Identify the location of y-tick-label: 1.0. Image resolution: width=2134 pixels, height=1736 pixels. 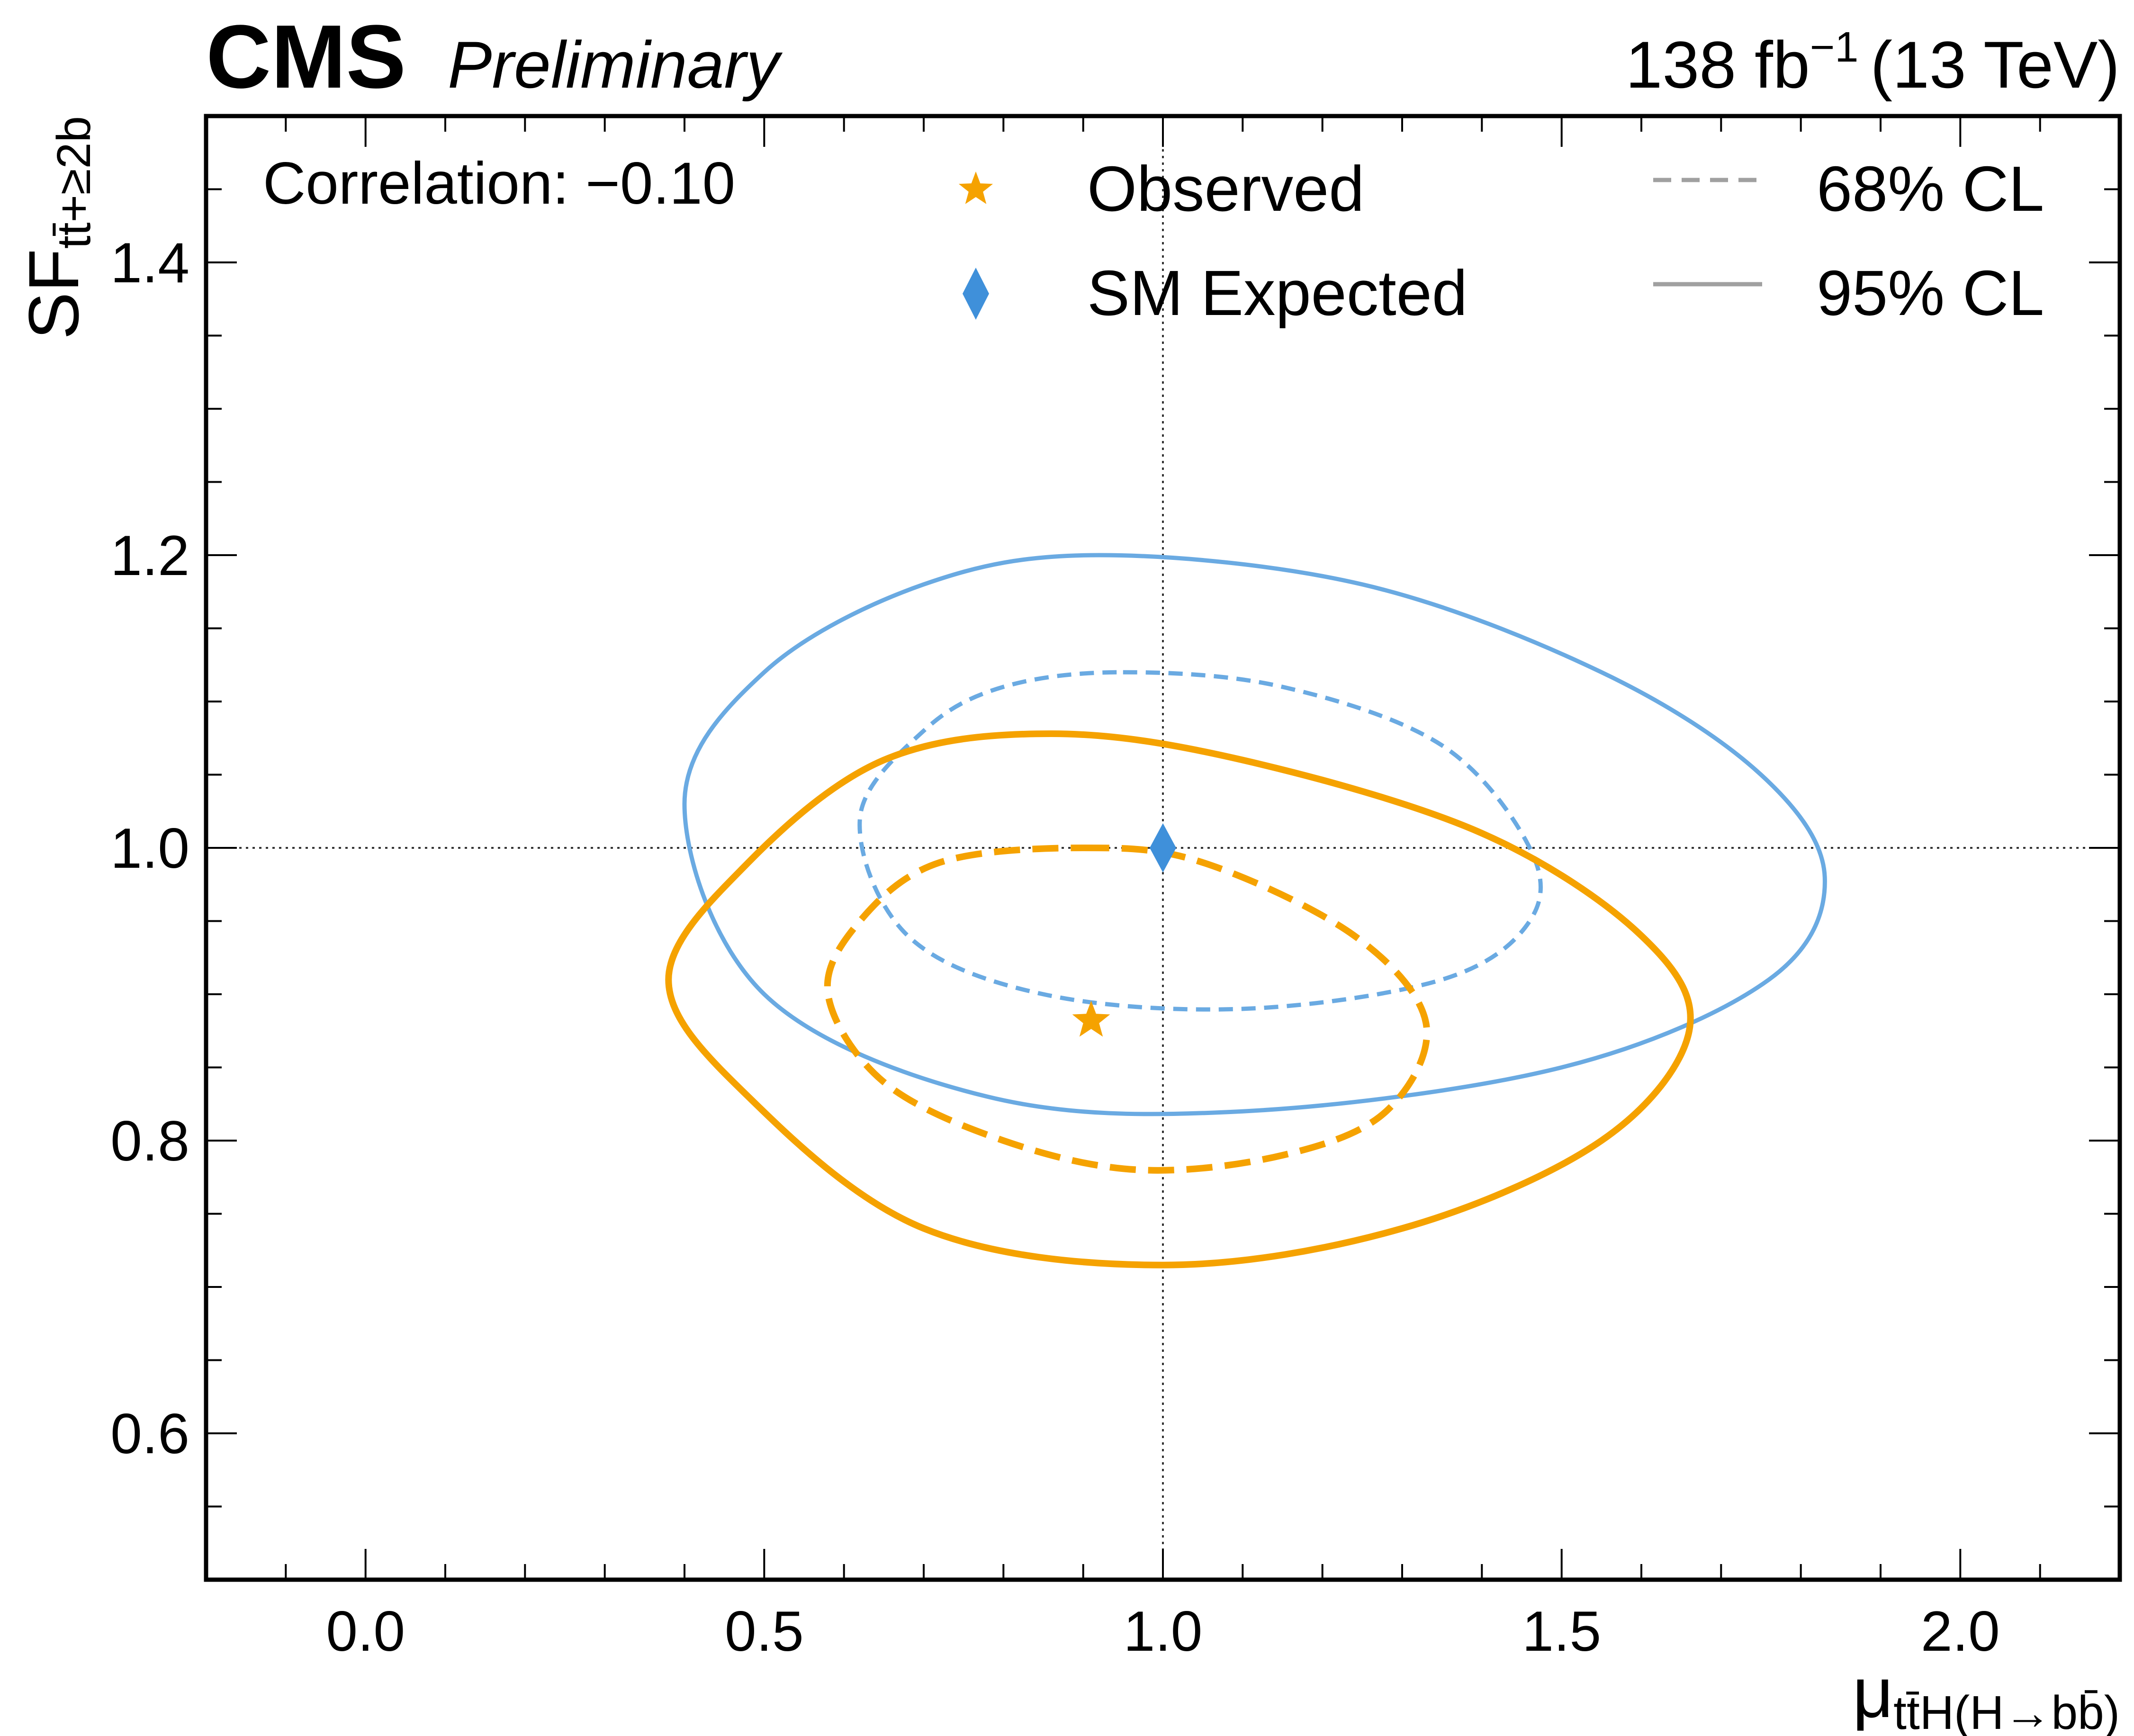
(149, 848).